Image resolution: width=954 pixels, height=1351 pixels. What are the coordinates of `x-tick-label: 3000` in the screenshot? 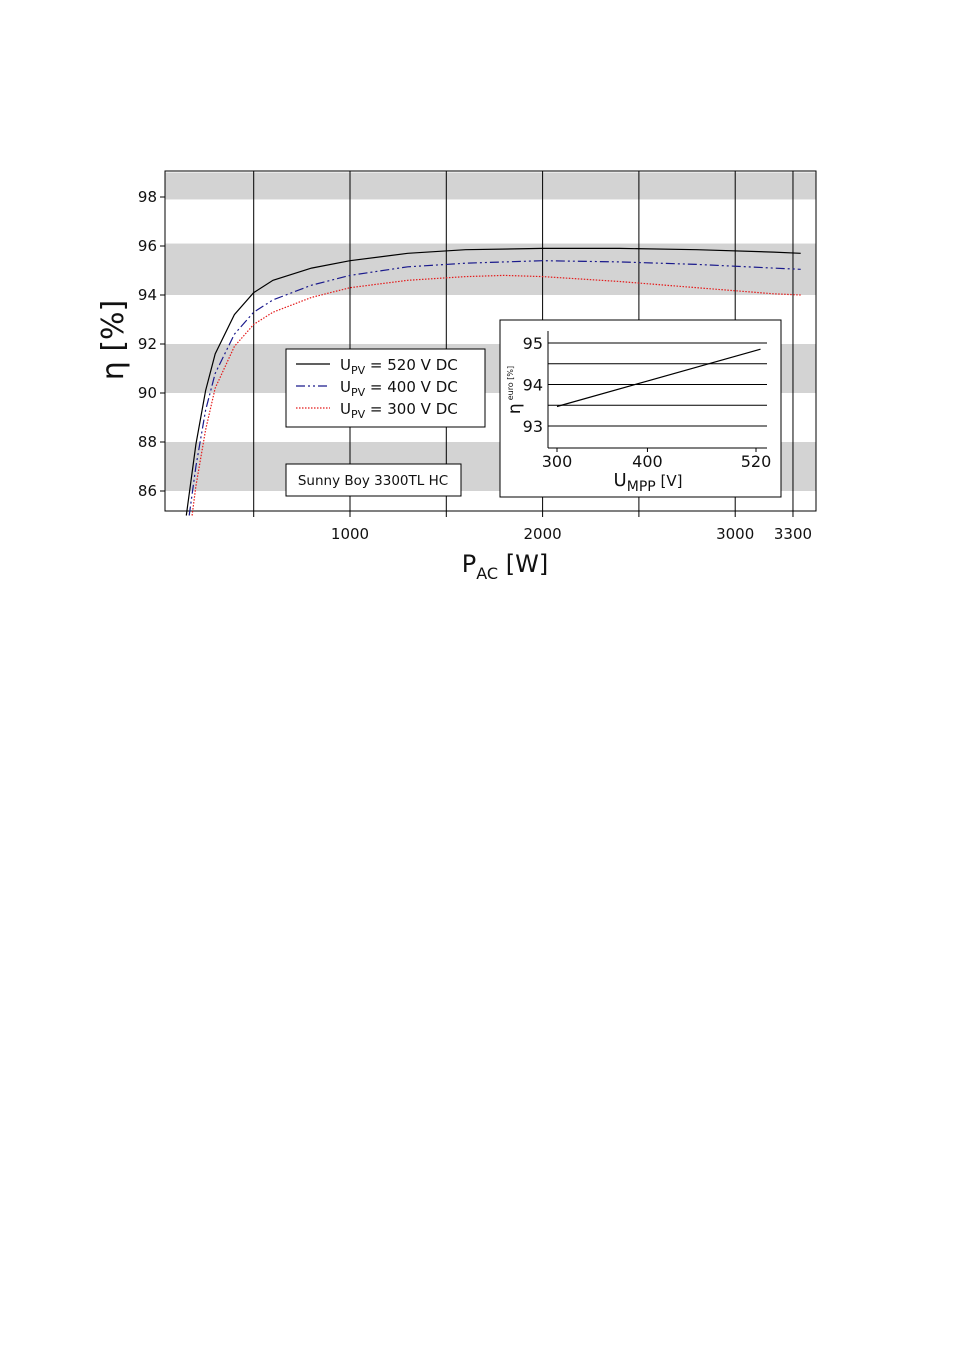 It's located at (735, 534).